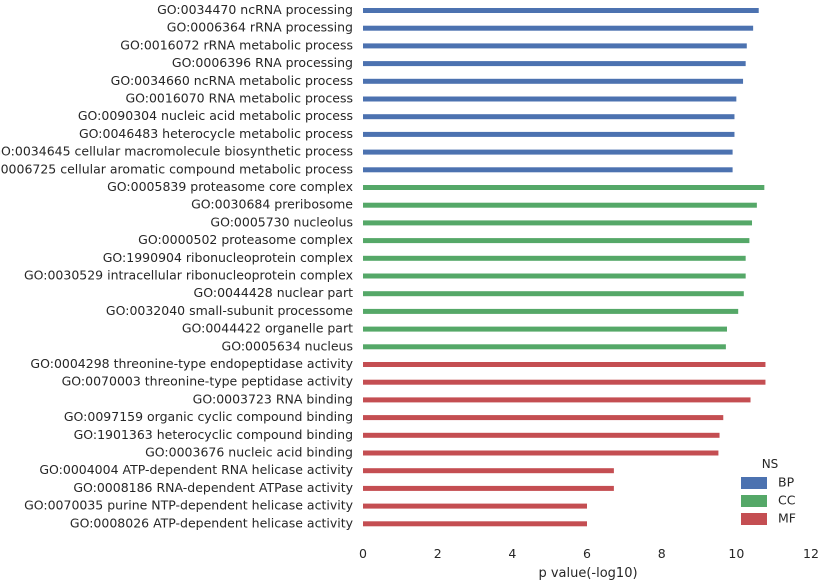 The image size is (823, 587). Describe the element at coordinates (274, 292) in the screenshot. I see `category-label: GO:0044428 nuclear part` at that location.